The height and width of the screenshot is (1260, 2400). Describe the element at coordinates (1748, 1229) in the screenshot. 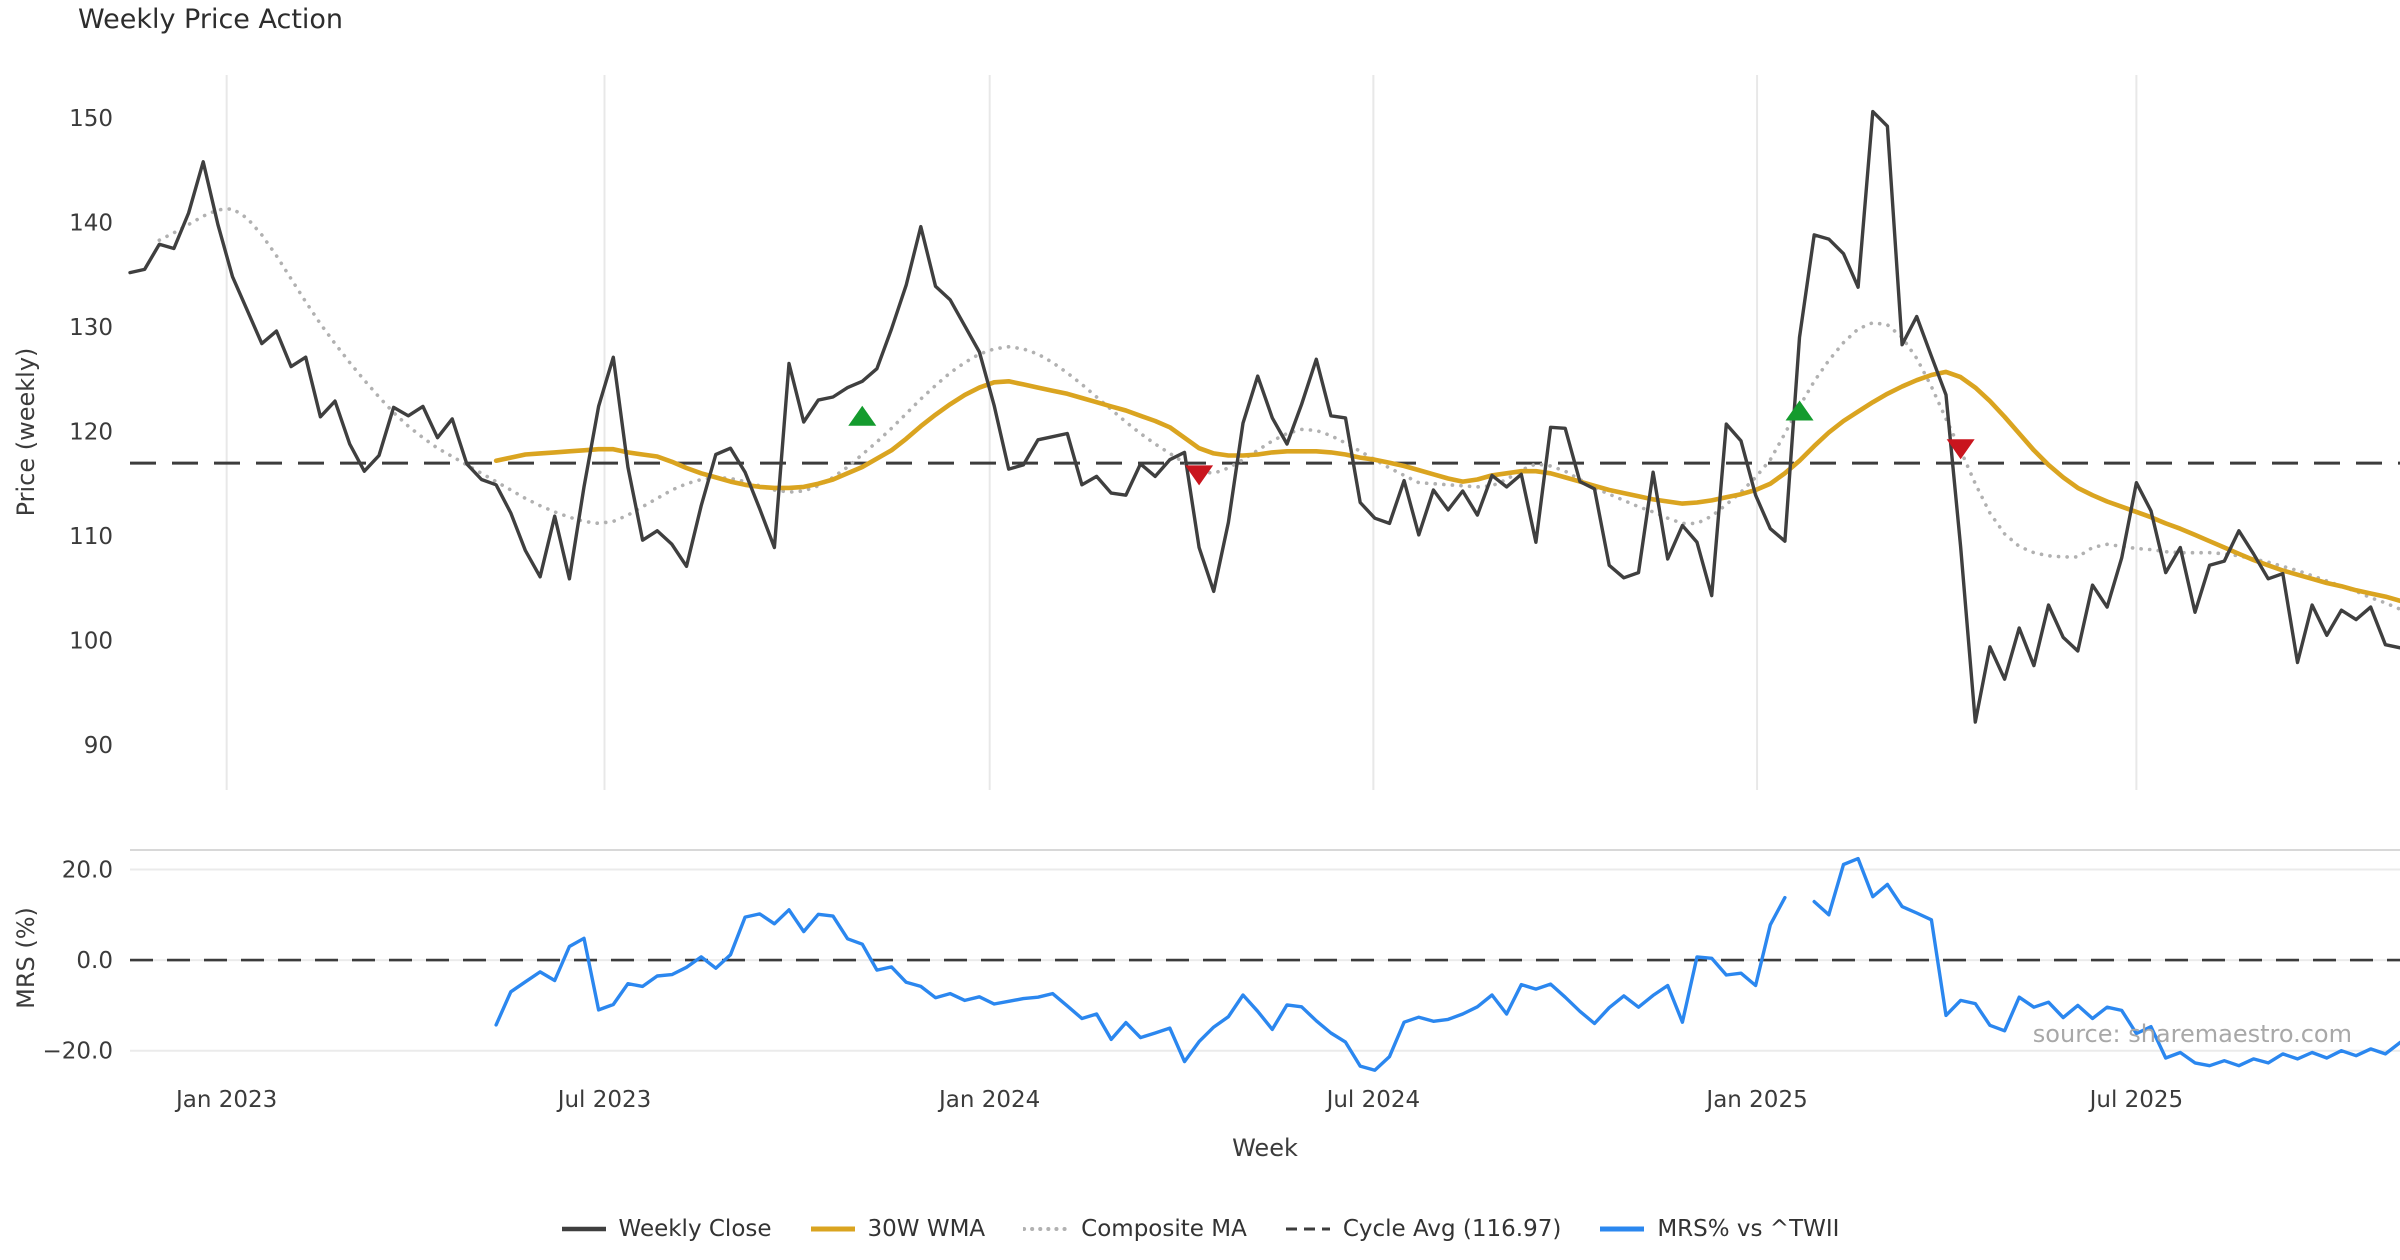

I see `legend-label: MRS% vs ^TWII` at that location.